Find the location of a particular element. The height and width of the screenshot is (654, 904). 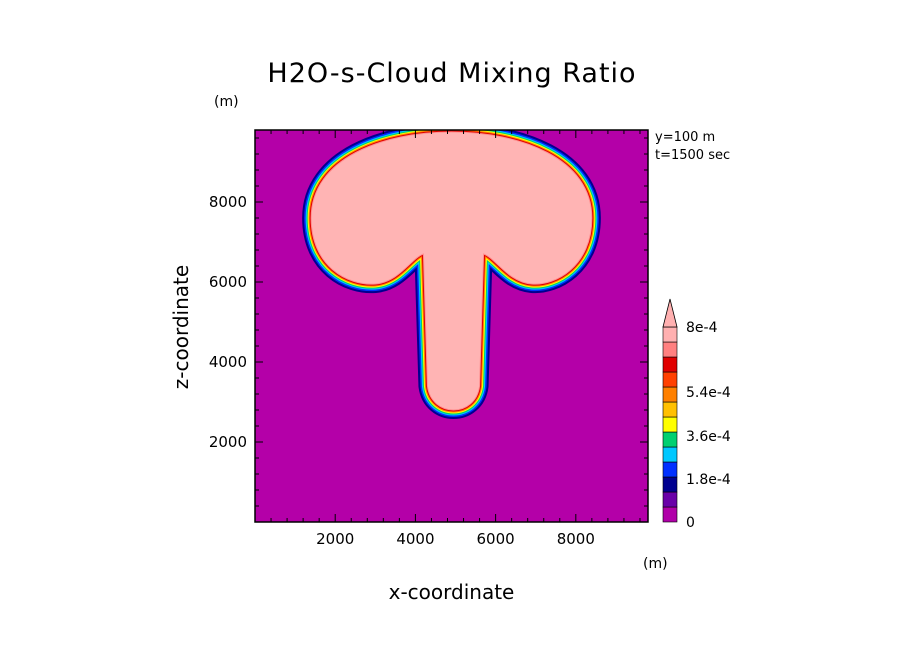

colorbar-arrow is located at coordinates (670, 313).